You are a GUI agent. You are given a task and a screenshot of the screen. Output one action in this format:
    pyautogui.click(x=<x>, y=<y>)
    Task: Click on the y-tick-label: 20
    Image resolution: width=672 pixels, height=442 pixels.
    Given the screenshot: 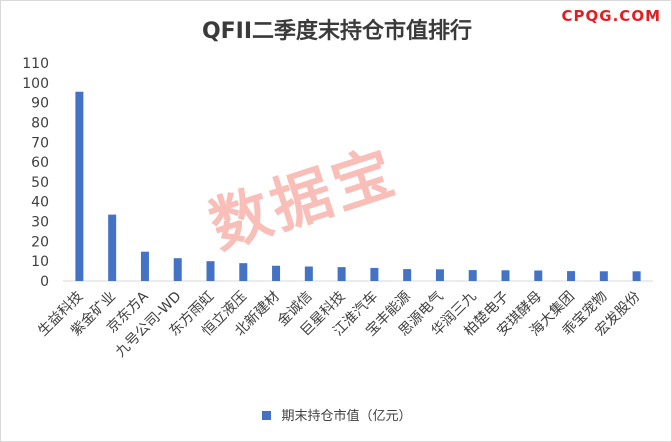 What is the action you would take?
    pyautogui.click(x=40, y=242)
    